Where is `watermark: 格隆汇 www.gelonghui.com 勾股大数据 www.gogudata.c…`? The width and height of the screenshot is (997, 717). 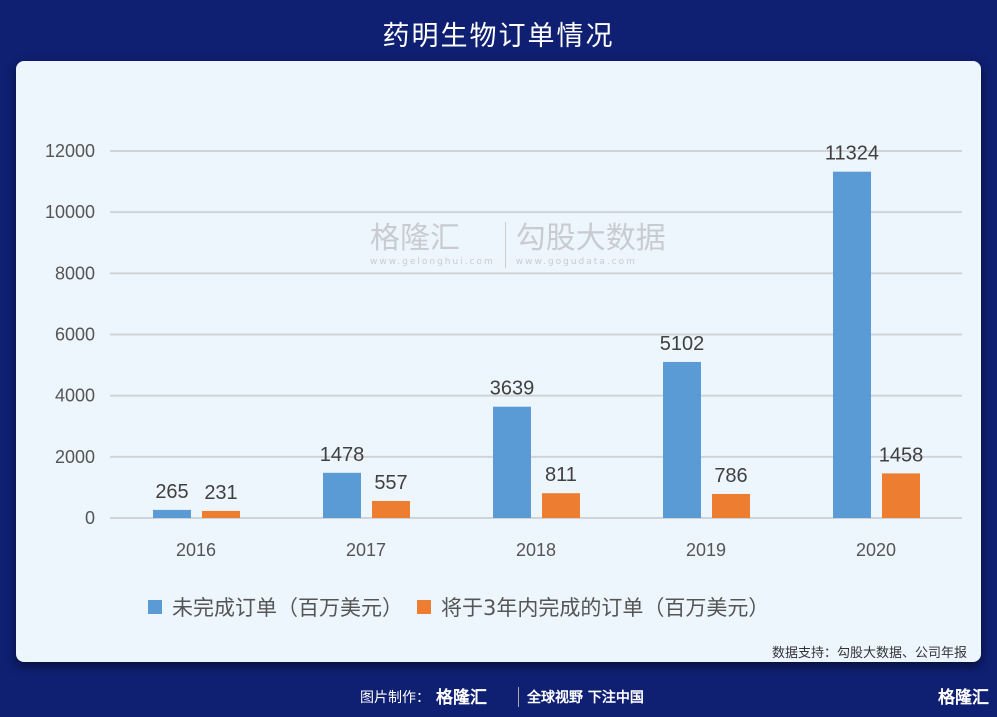
watermark: 格隆汇 www.gelonghui.com 勾股大数据 www.gogudata.c… is located at coordinates (518, 245).